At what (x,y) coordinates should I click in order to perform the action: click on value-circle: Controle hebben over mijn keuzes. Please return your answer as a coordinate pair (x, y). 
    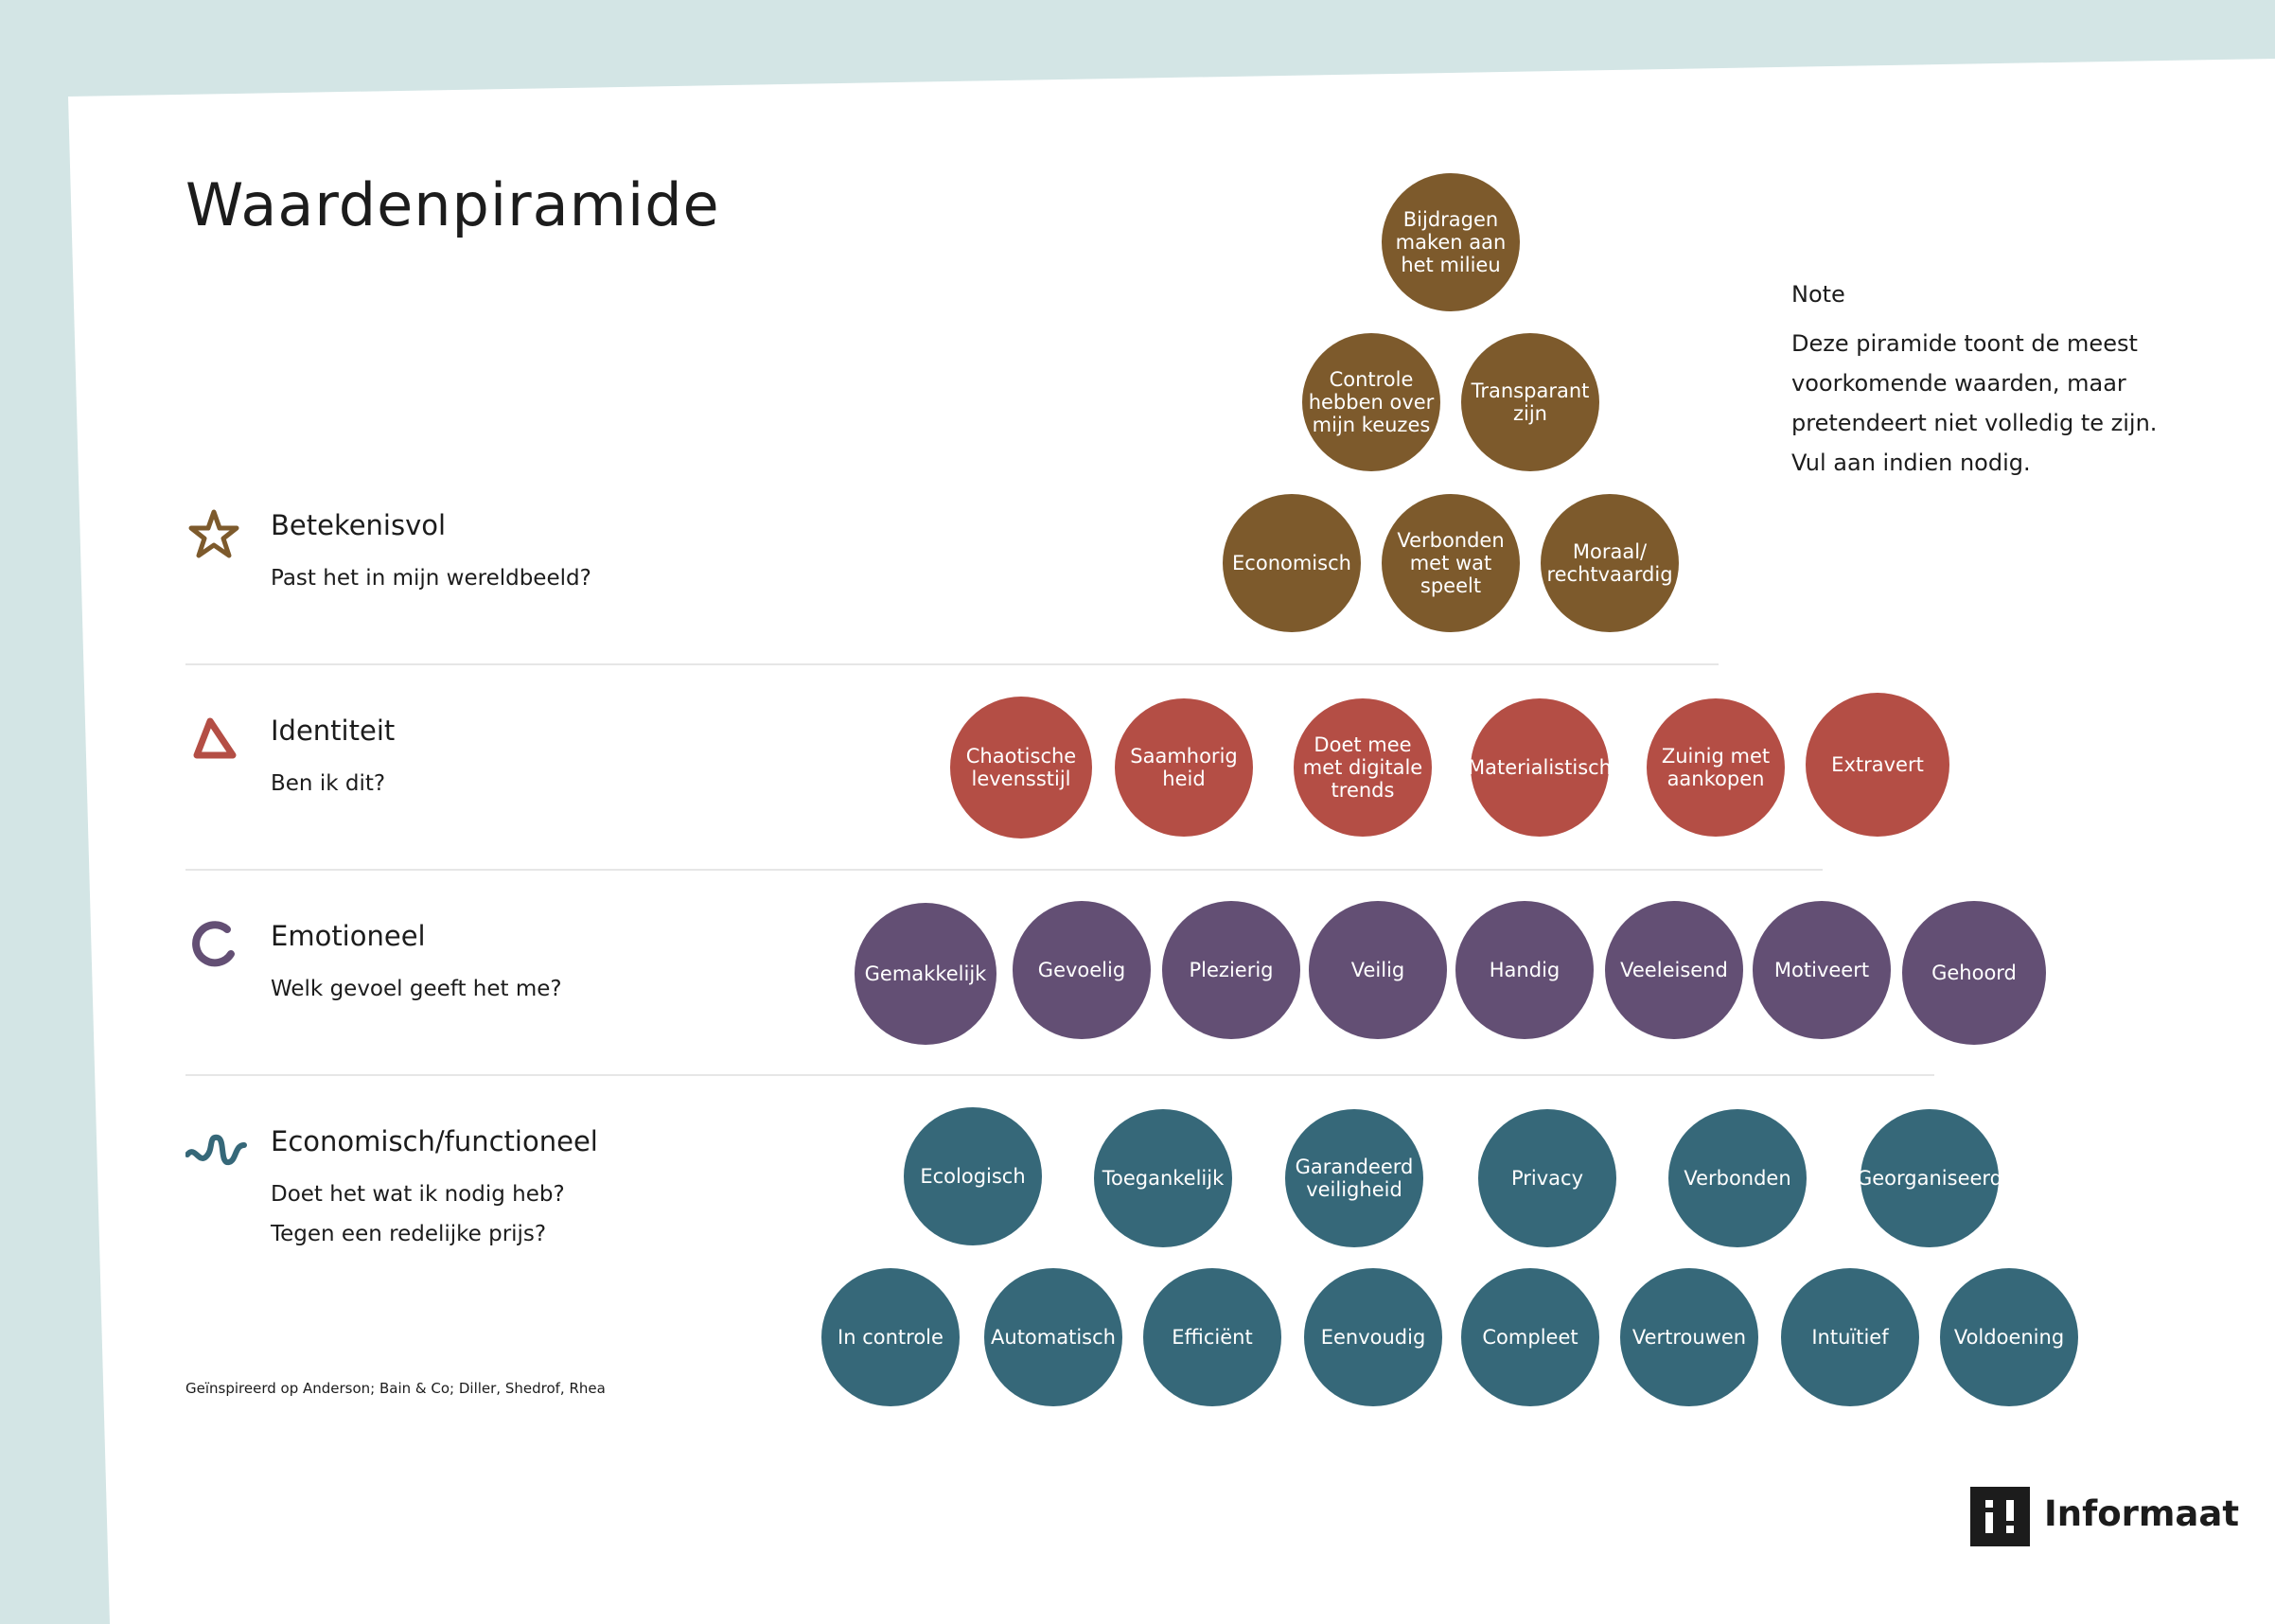
    Looking at the image, I should click on (1371, 402).